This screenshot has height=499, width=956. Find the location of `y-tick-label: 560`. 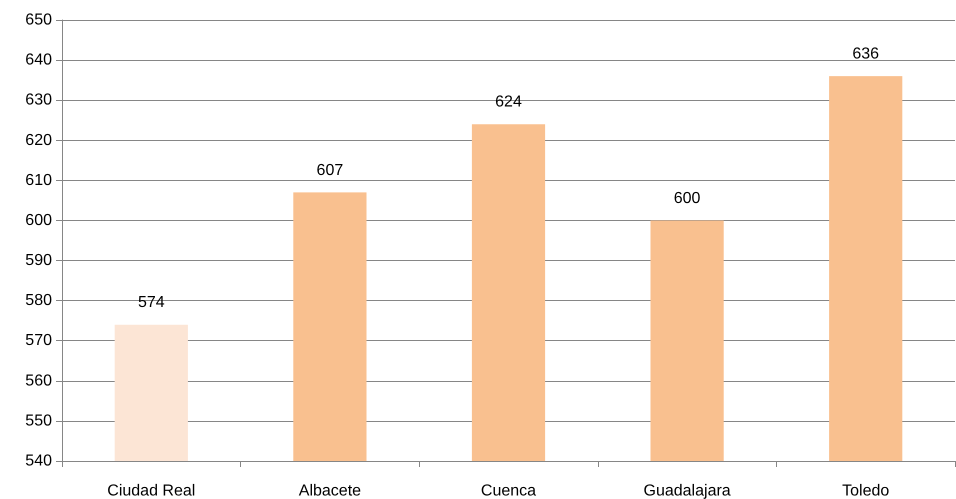

y-tick-label: 560 is located at coordinates (38, 381).